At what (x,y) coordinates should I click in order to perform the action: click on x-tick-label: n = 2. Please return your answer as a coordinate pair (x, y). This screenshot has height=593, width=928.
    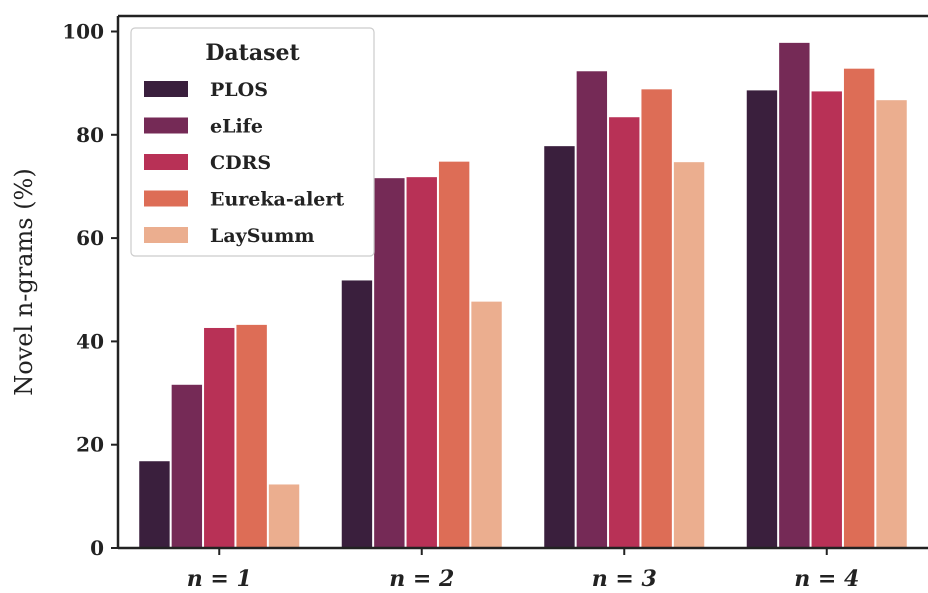
    Looking at the image, I should click on (421, 579).